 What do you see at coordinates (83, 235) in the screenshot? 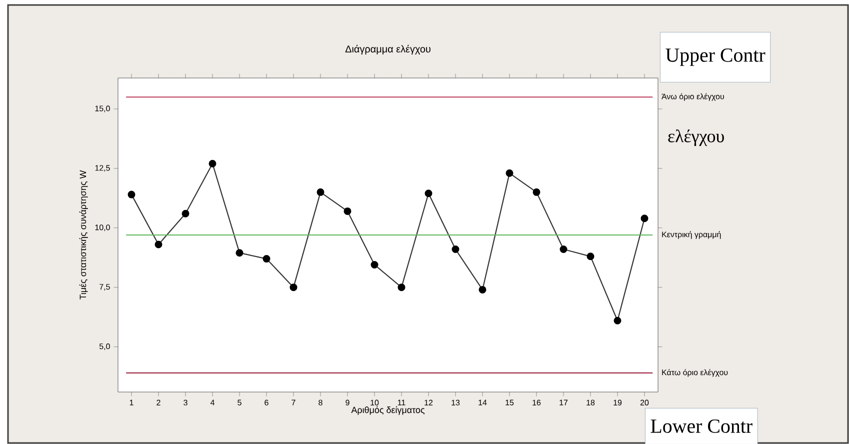
I see `y-axis-title: Τιμές στατιστικής συνάρτησης W` at bounding box center [83, 235].